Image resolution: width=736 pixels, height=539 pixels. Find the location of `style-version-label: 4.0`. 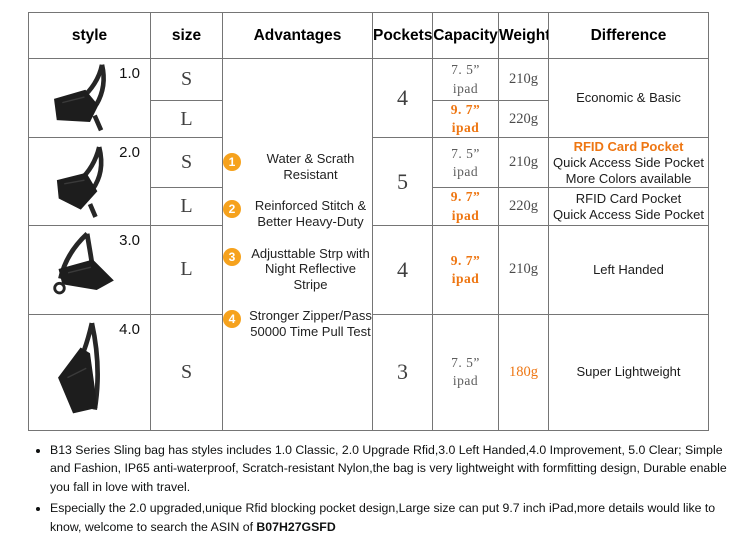

style-version-label: 4.0 is located at coordinates (129, 329).